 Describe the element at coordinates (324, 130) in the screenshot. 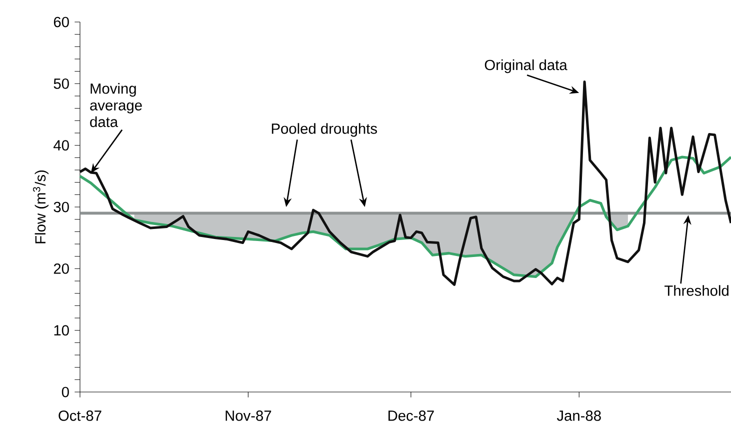

I see `annotation: Pooled droughts` at that location.